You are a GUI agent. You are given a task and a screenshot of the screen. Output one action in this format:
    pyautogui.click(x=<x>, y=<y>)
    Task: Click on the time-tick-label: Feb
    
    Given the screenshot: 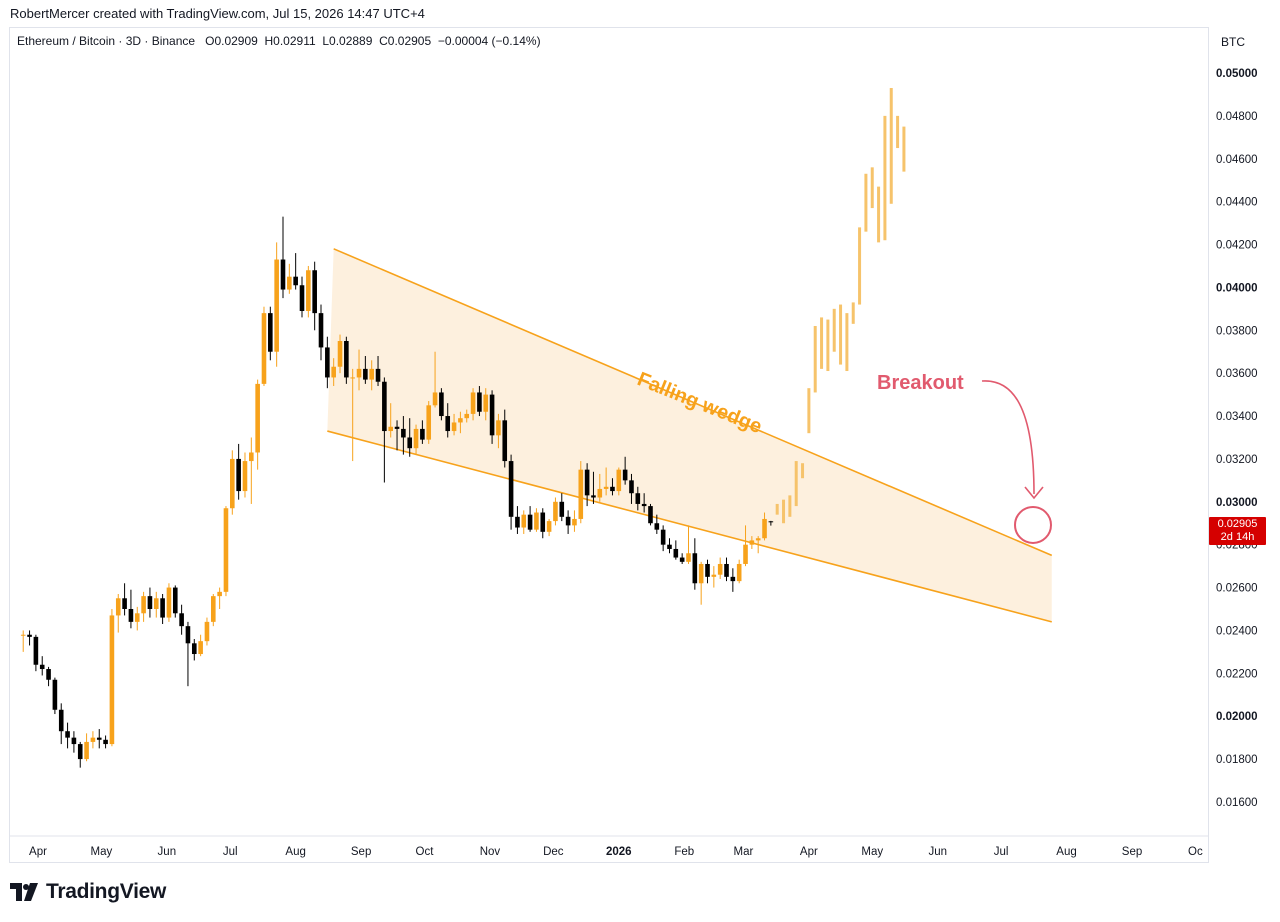 What is the action you would take?
    pyautogui.click(x=684, y=852)
    